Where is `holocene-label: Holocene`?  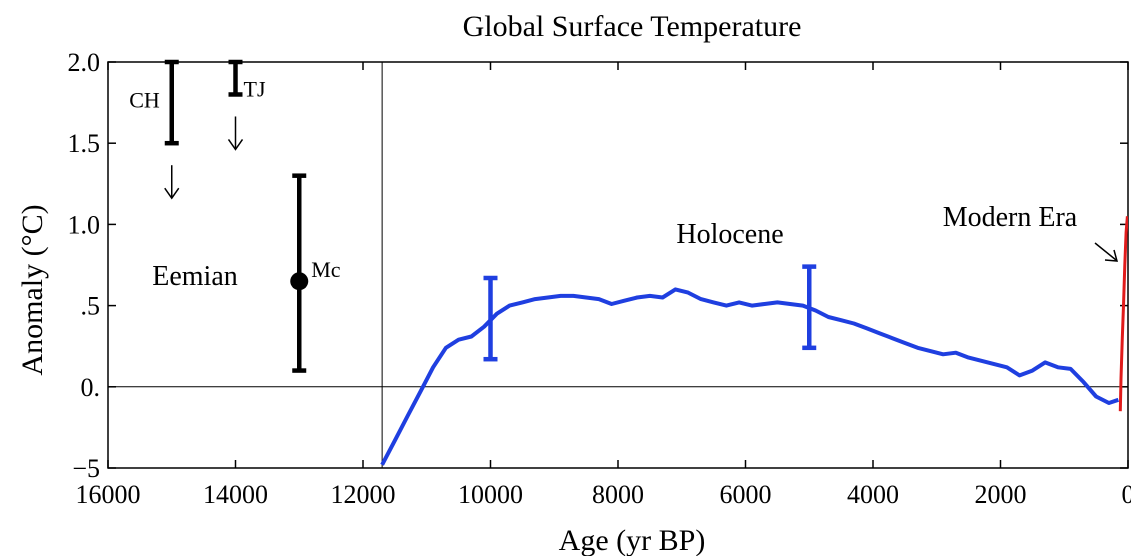 holocene-label: Holocene is located at coordinates (729, 234).